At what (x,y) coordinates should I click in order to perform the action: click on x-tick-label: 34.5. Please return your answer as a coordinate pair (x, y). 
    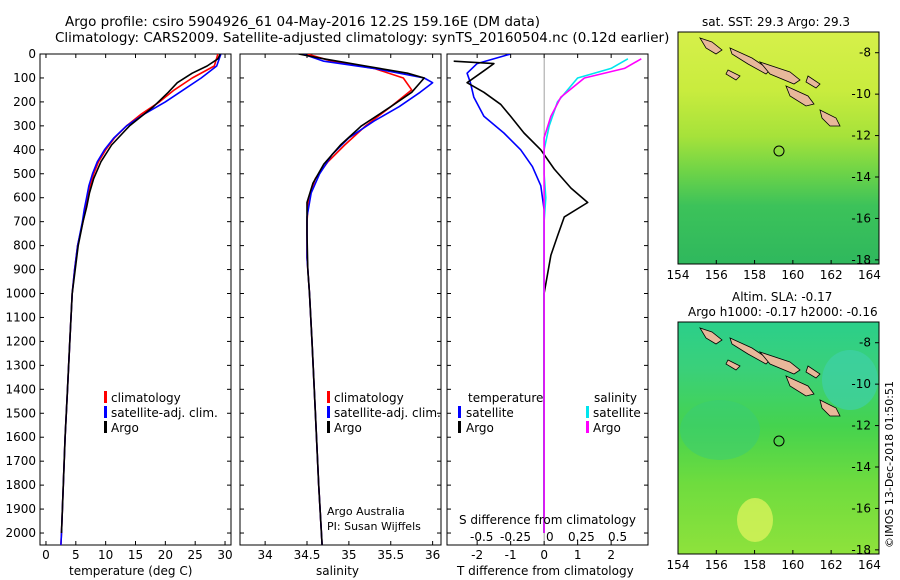
    Looking at the image, I should click on (307, 555).